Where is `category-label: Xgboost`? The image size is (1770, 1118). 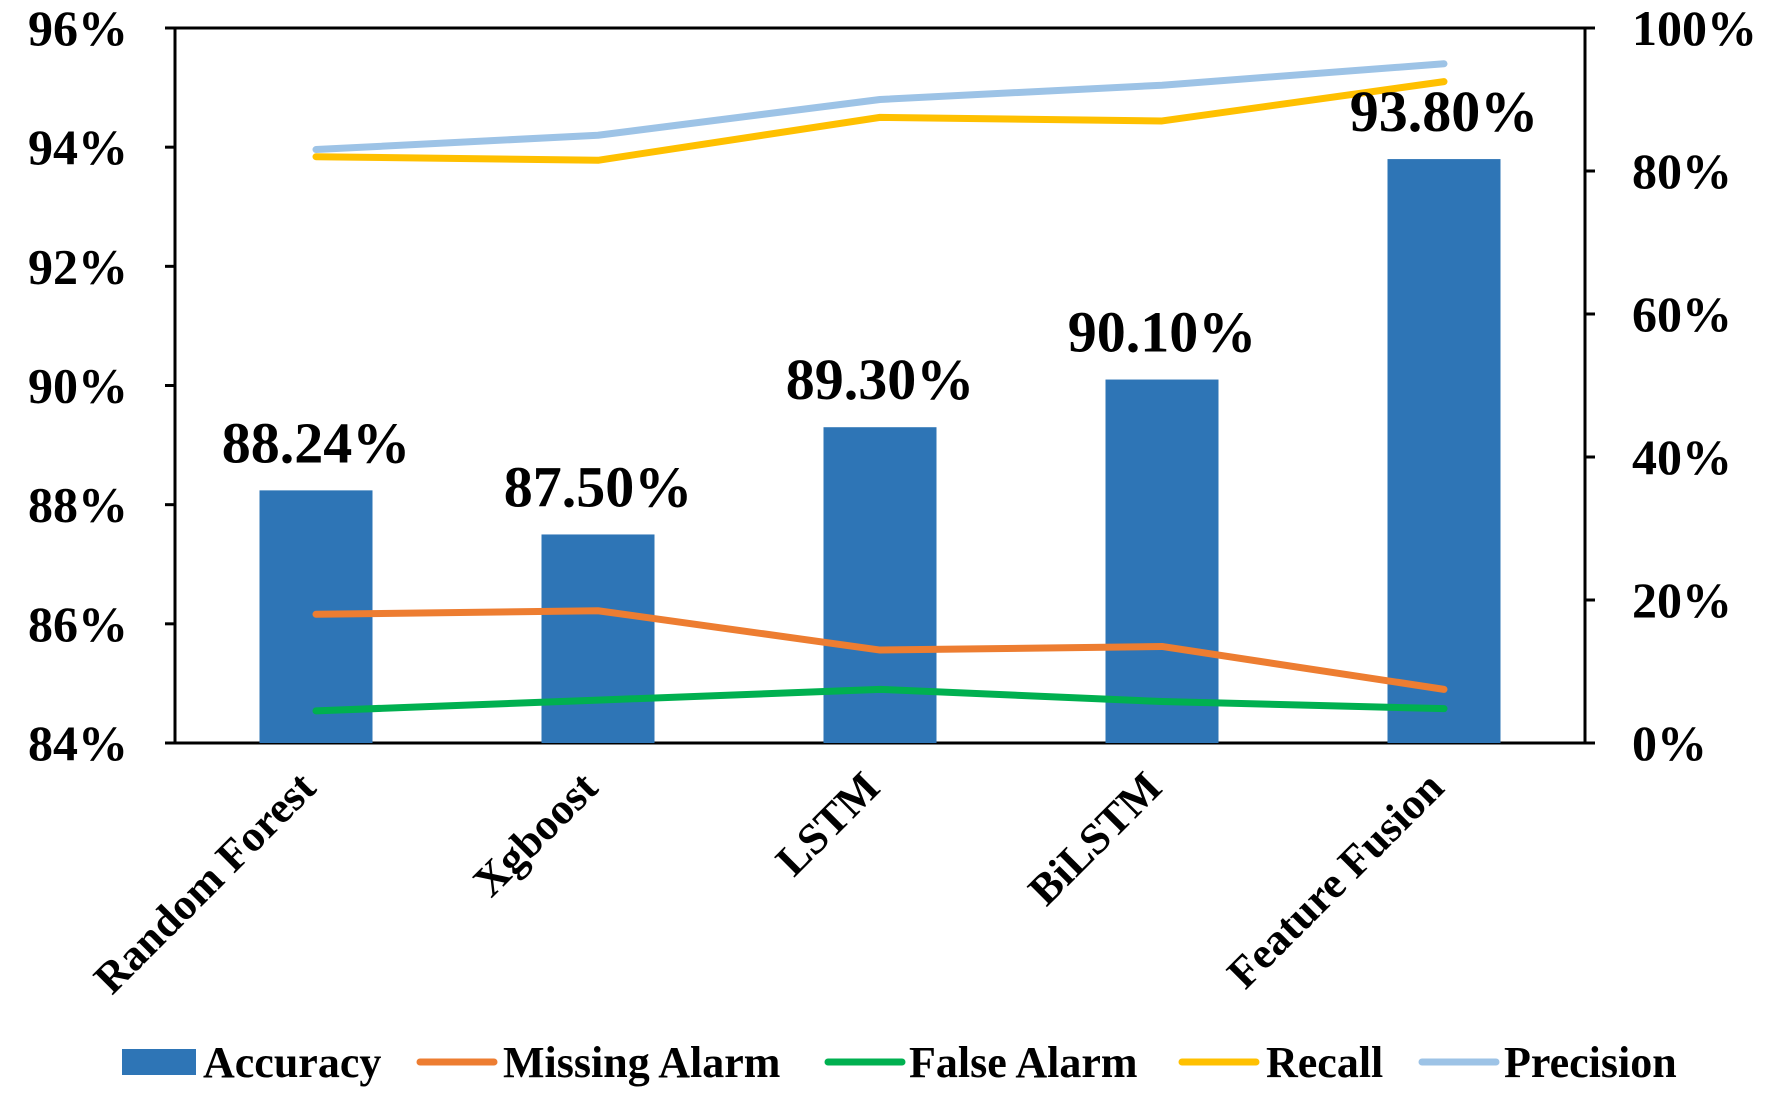 category-label: Xgboost is located at coordinates (536, 834).